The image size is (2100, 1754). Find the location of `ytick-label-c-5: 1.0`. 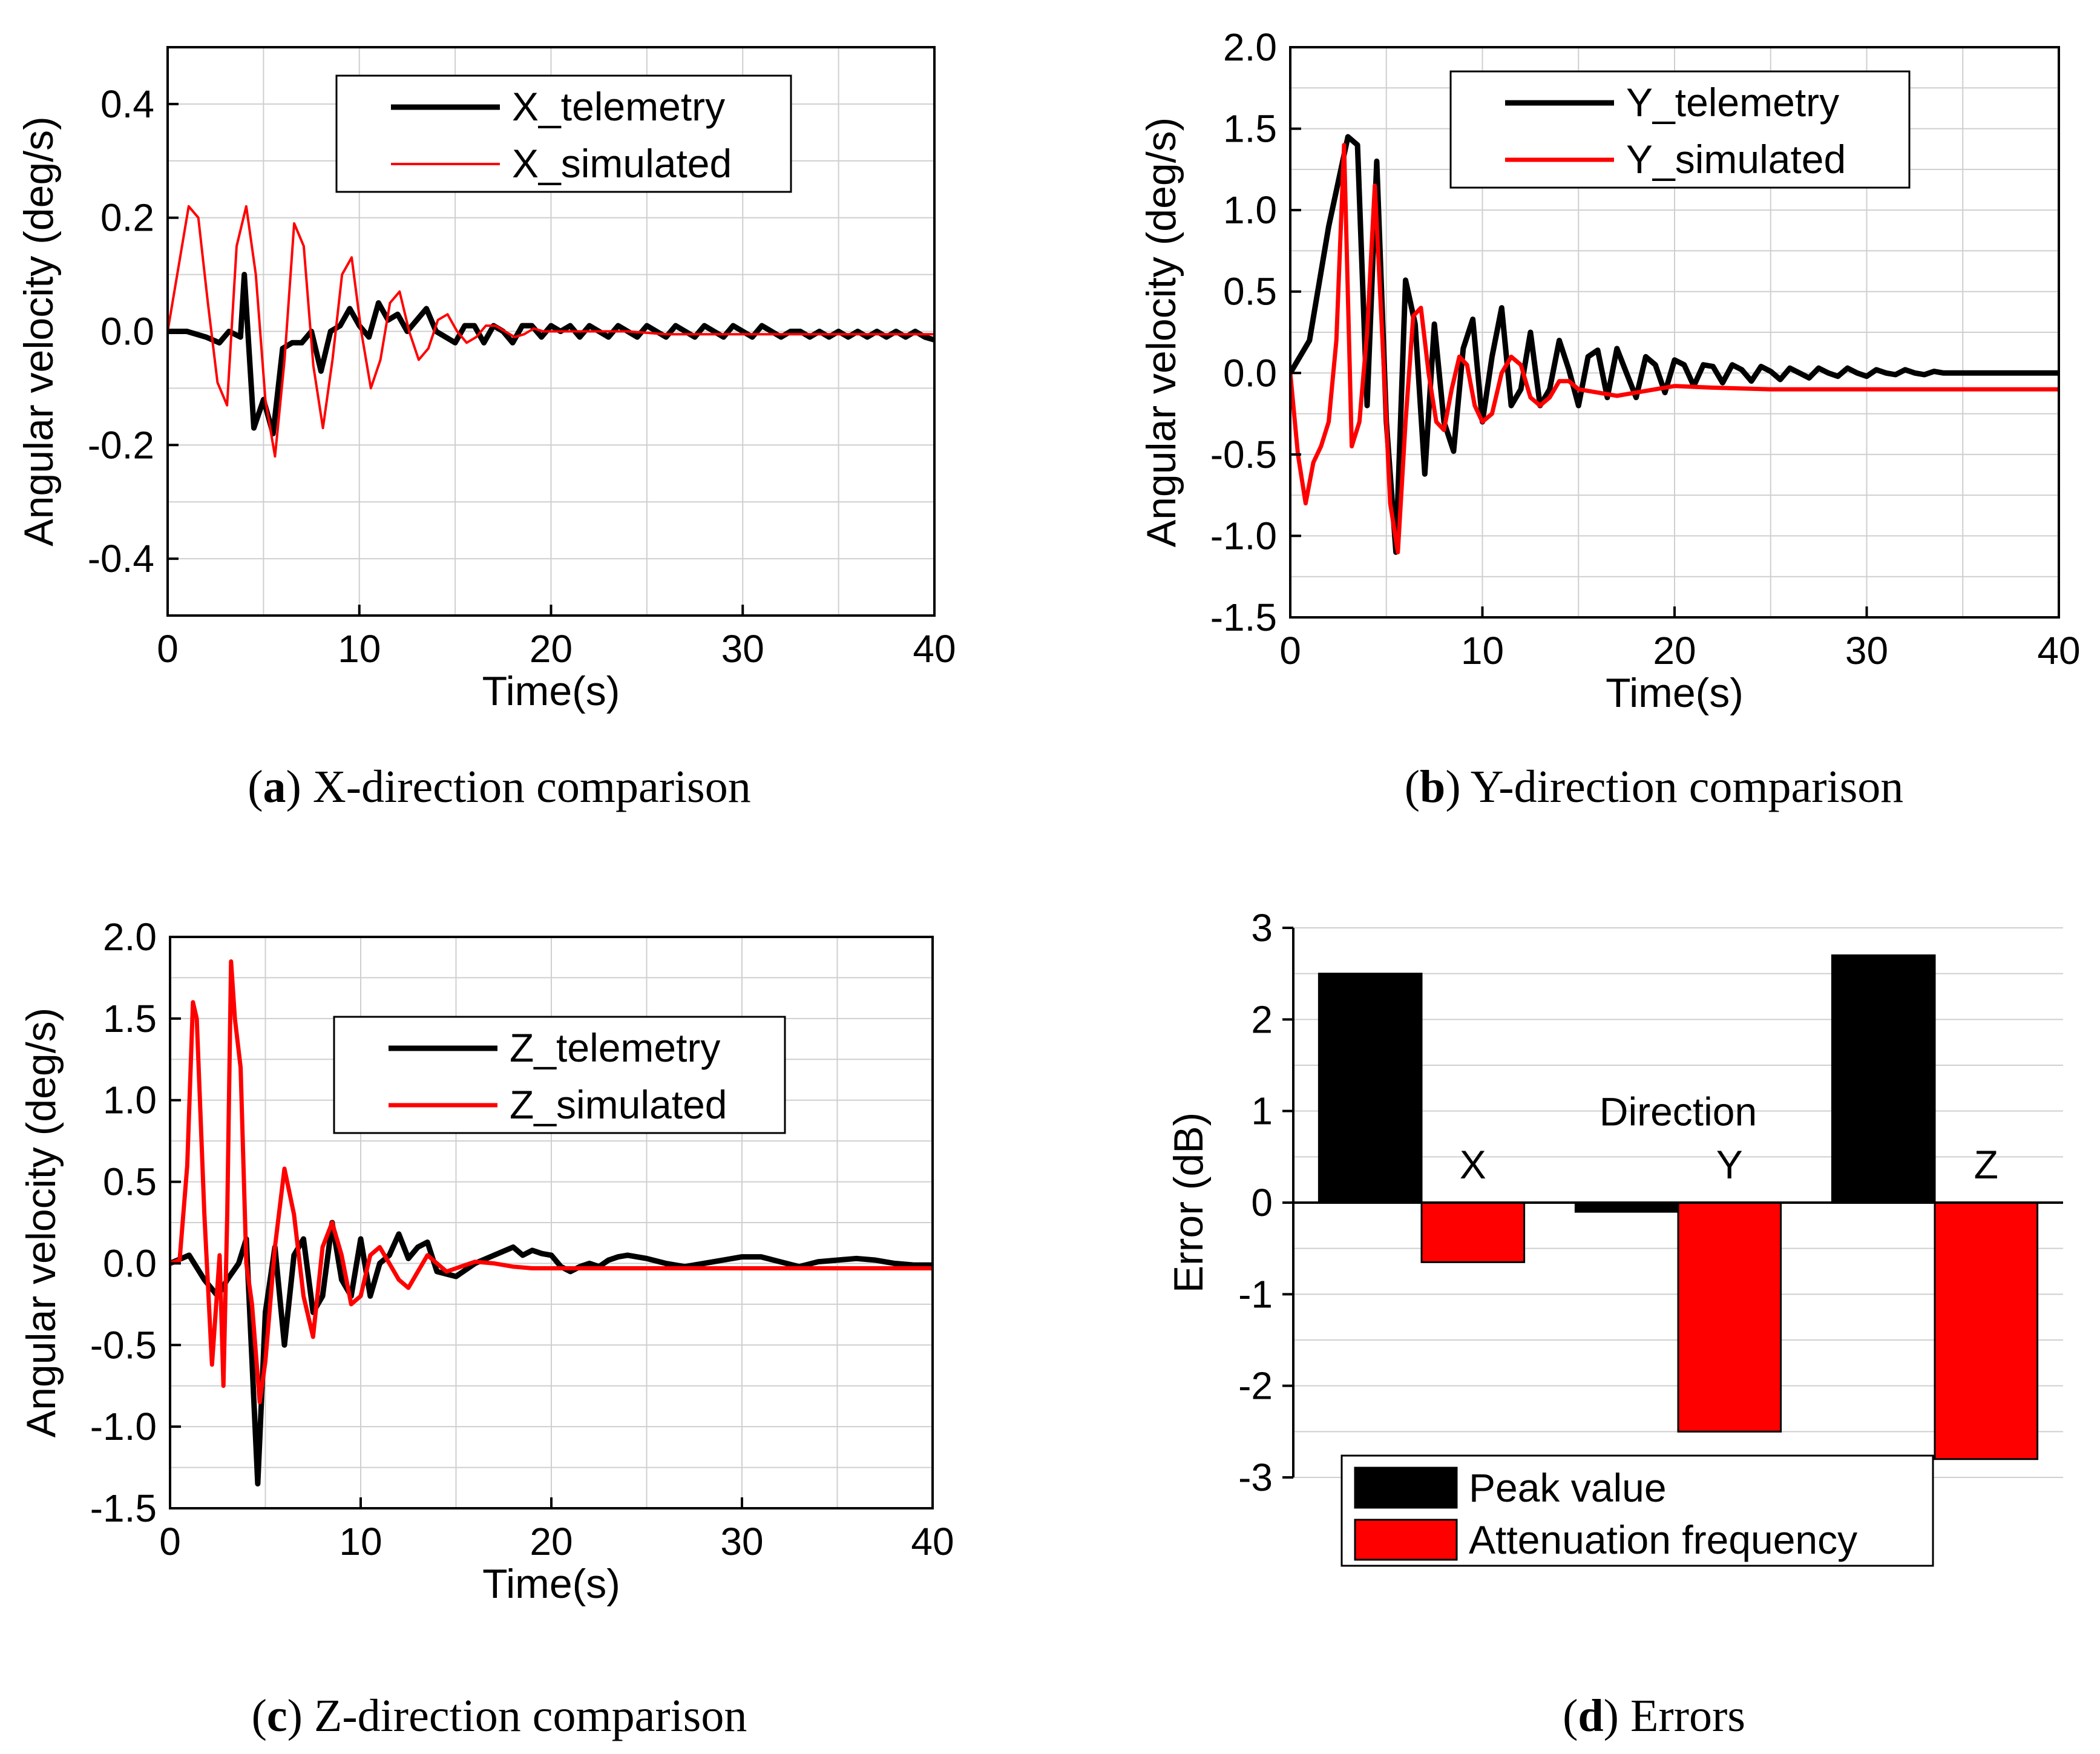

ytick-label-c-5: 1.0 is located at coordinates (130, 1100).